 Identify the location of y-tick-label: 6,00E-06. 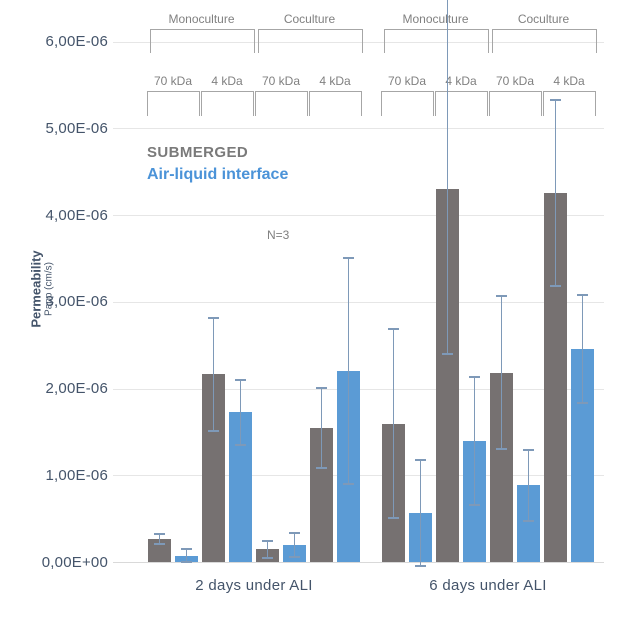
(76, 41).